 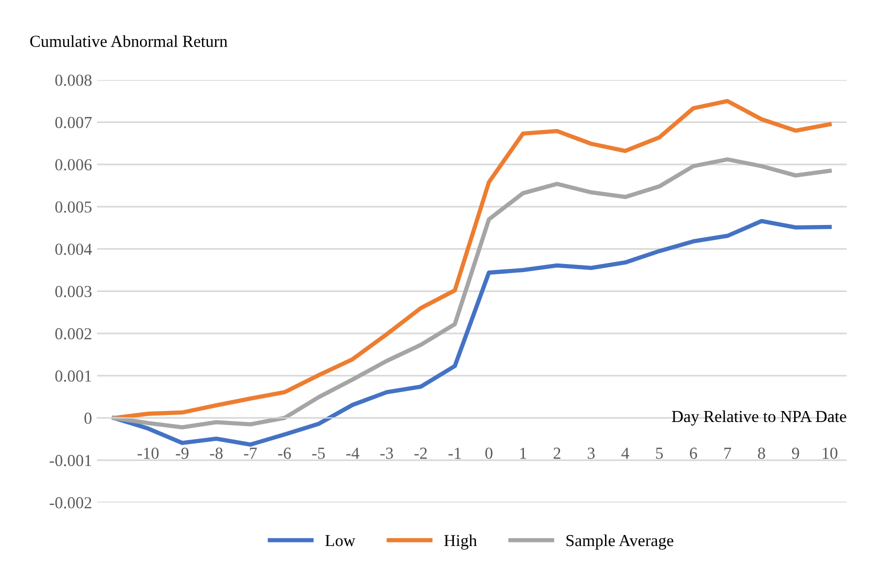 I want to click on y-tick-label: 0.002, so click(x=73, y=334).